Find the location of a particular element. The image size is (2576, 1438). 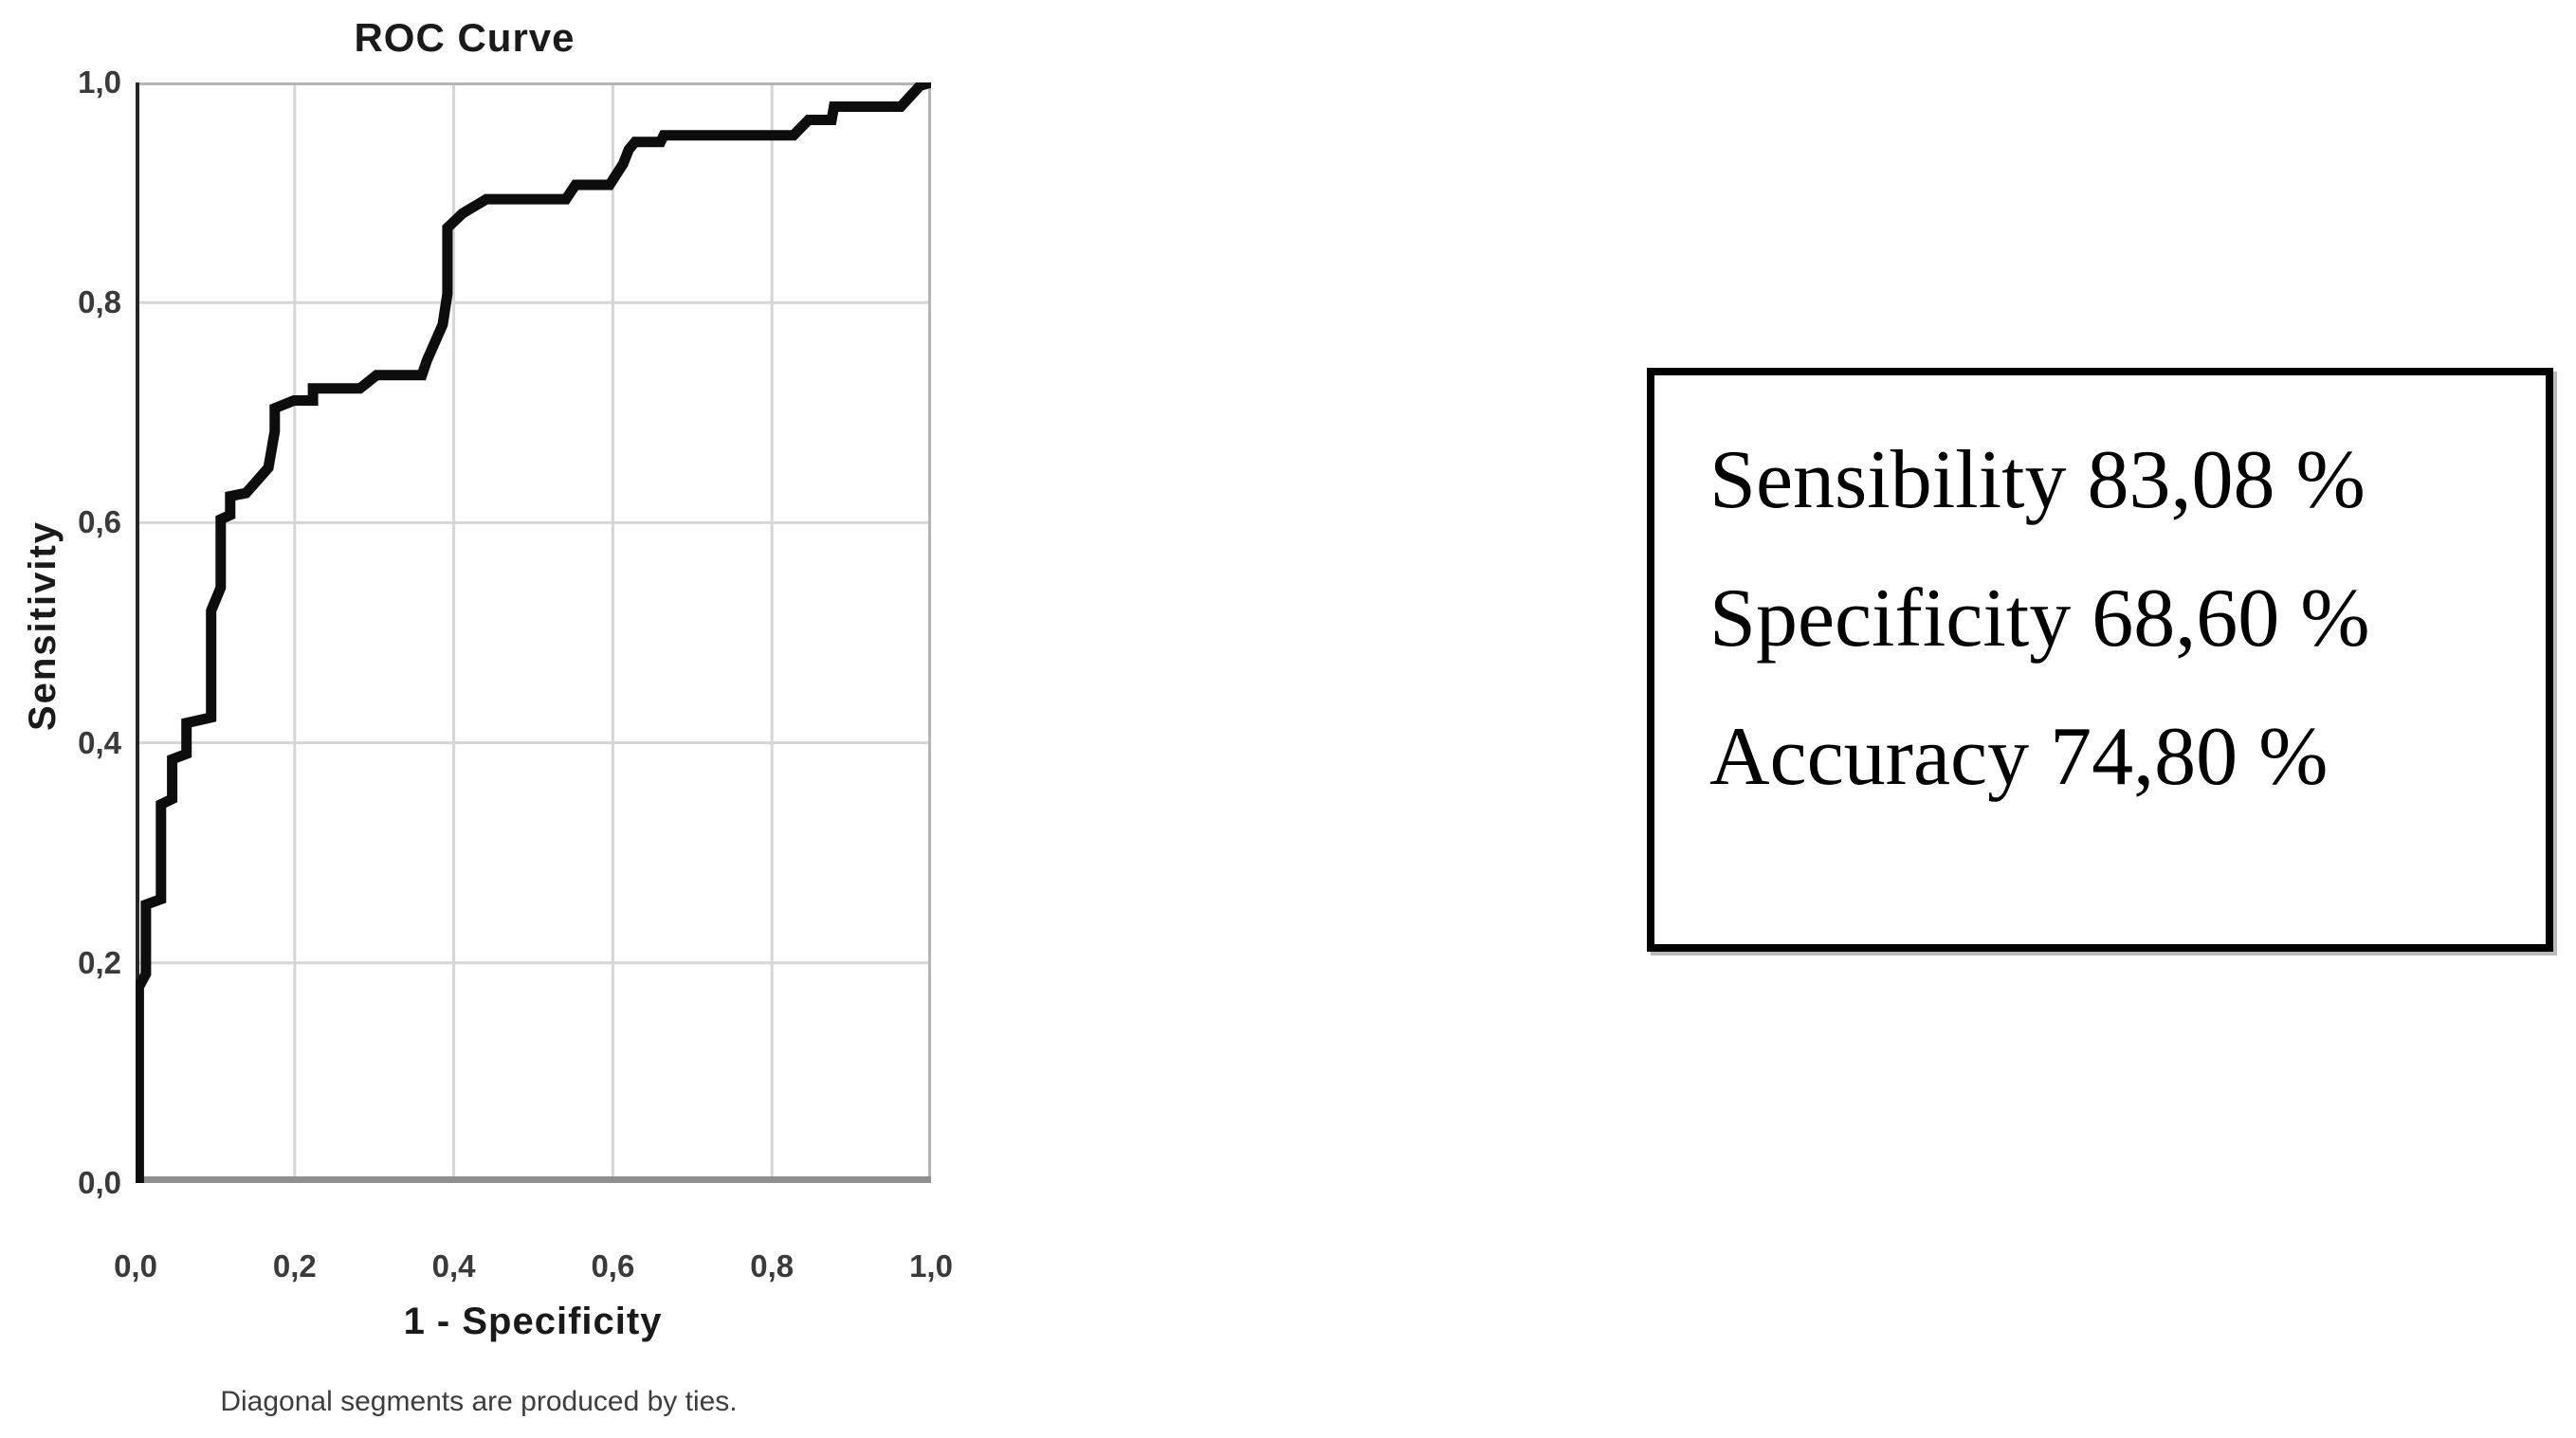

sensibility-line: Sensibility 83,08 % is located at coordinates (2100, 480).